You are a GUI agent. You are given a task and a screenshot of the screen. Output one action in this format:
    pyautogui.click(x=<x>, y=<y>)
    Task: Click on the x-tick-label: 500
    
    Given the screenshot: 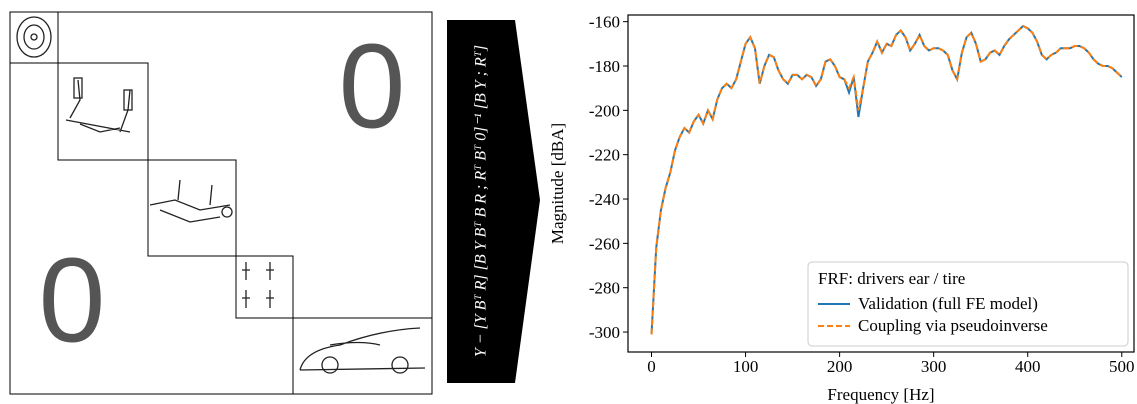 What is the action you would take?
    pyautogui.click(x=1122, y=366)
    